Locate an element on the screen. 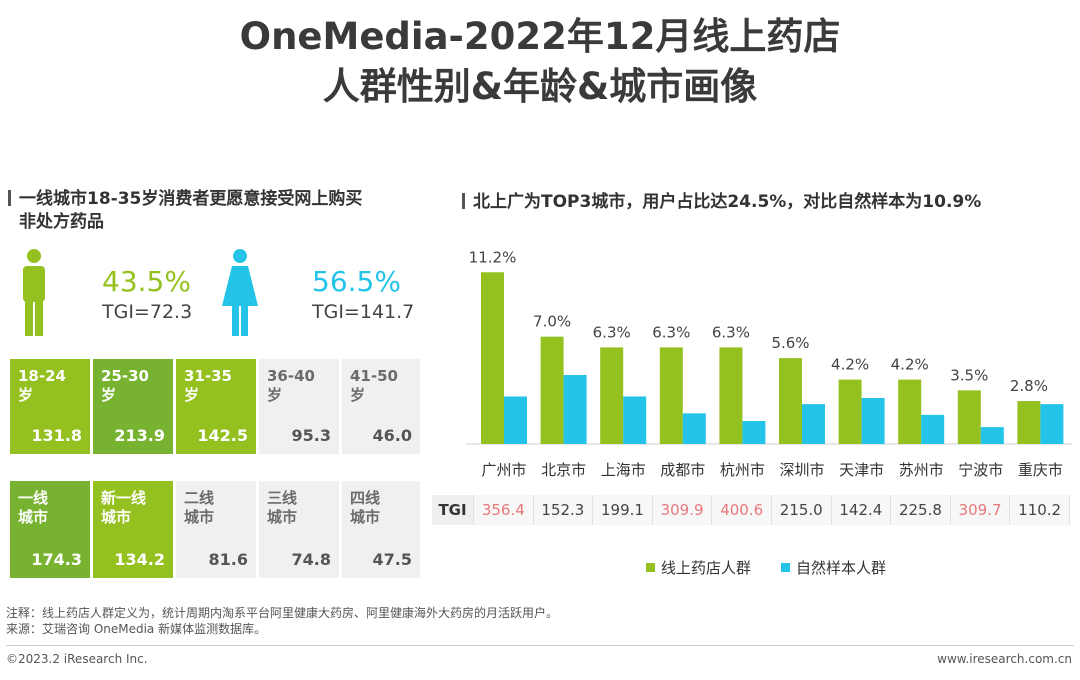 The height and width of the screenshot is (680, 1080). city-tier-tgi-value: 74.8 is located at coordinates (311, 559).